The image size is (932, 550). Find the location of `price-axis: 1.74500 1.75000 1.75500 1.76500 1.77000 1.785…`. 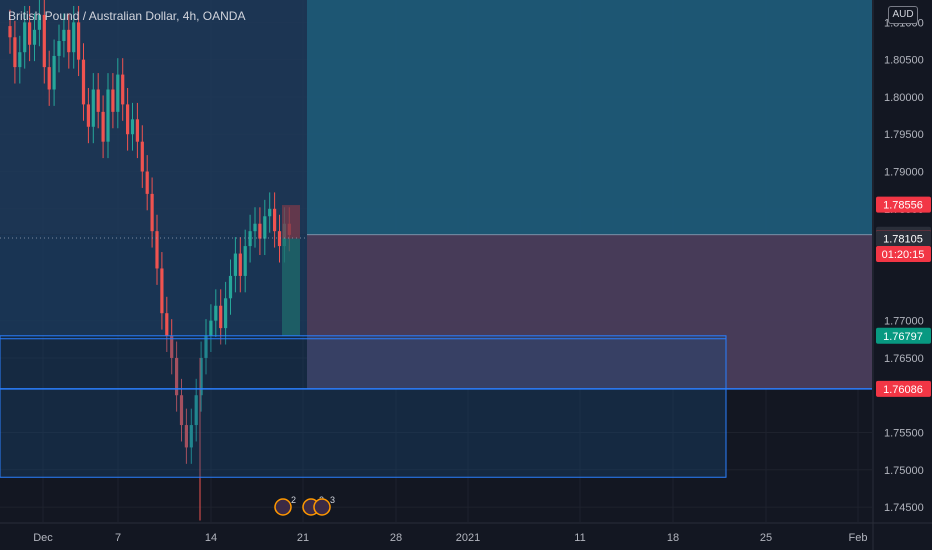

price-axis: 1.74500 1.75000 1.75500 1.76500 1.77000 1.785… is located at coordinates (898, 275).